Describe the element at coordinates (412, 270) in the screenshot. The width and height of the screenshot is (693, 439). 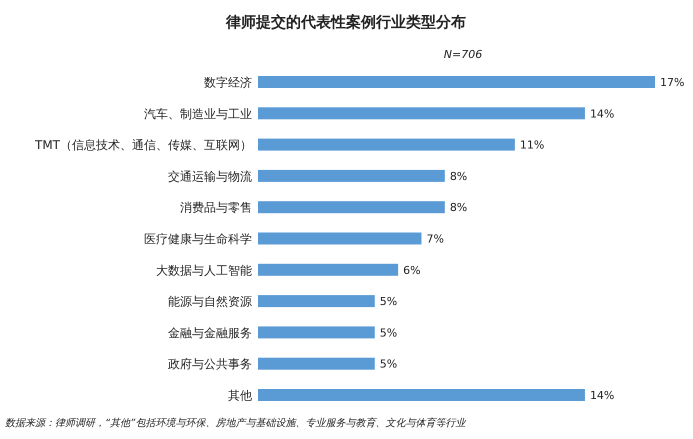
I see `data-label: 6%` at that location.